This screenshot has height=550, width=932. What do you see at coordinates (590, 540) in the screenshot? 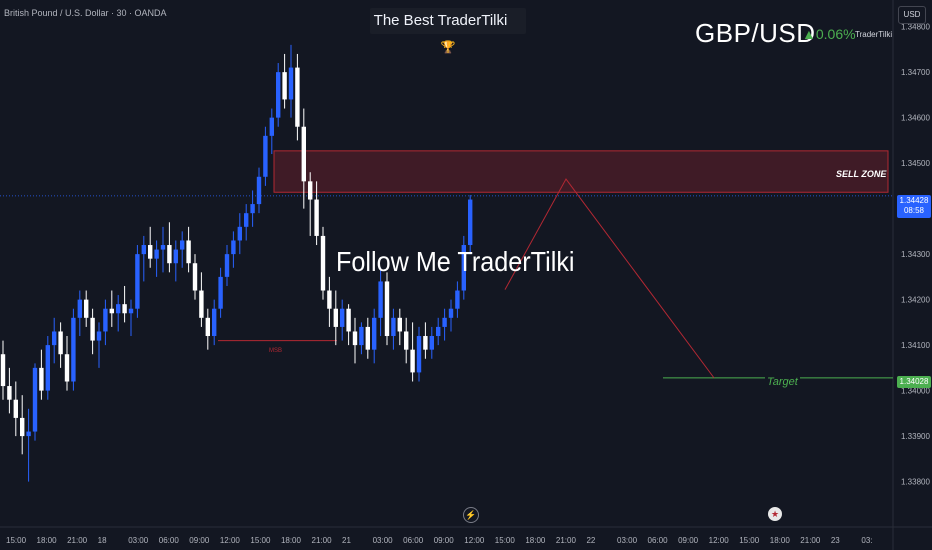
I see `x-tick-label: 22` at bounding box center [590, 540].